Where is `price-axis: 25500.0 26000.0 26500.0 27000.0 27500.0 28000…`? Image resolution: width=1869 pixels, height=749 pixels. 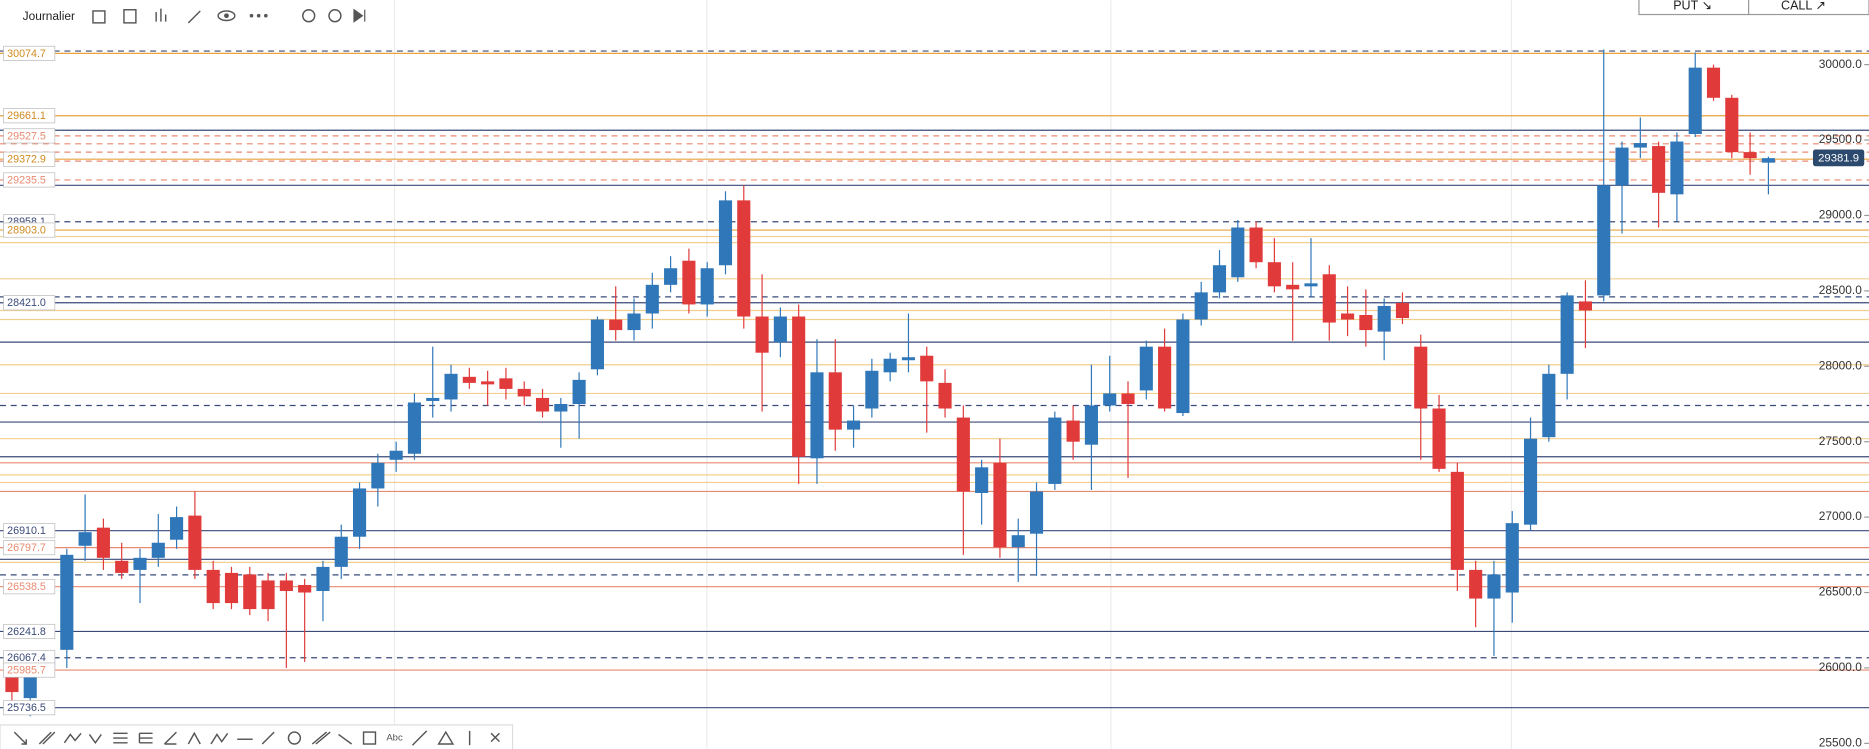 price-axis: 25500.0 26000.0 26500.0 27000.0 27500.0 28000… is located at coordinates (1840, 403).